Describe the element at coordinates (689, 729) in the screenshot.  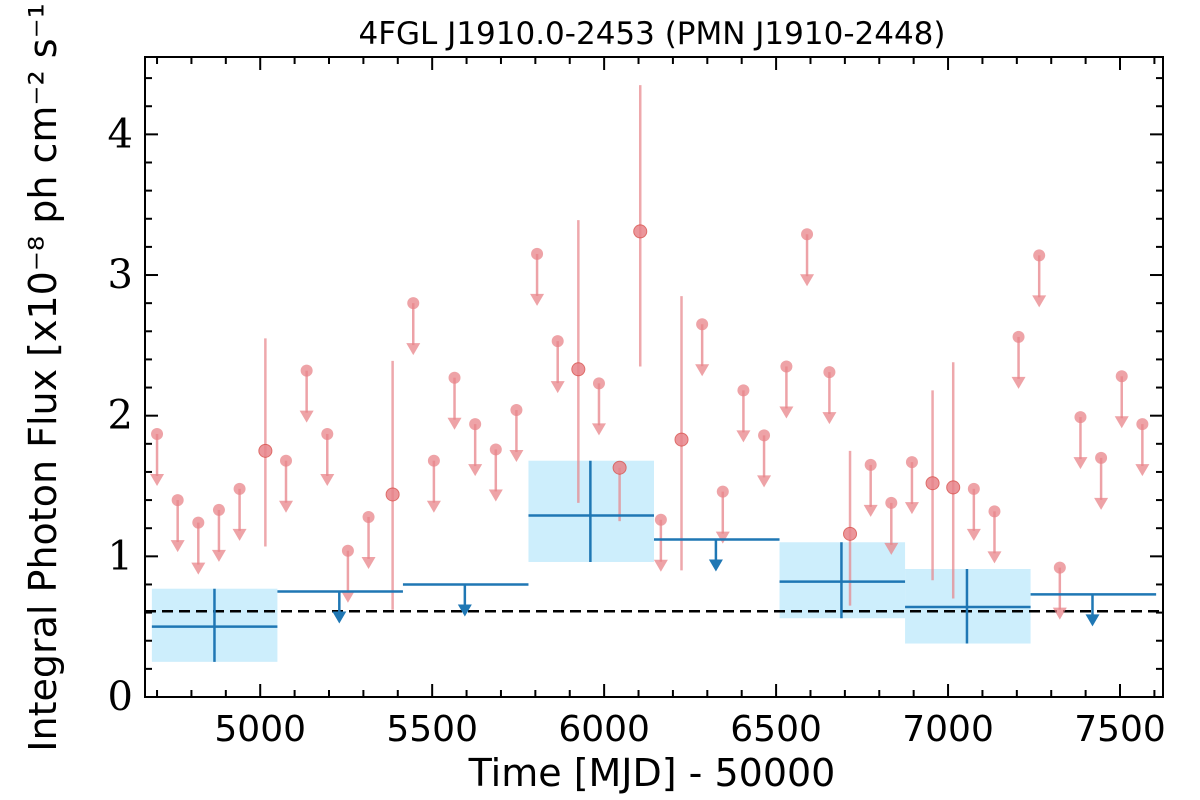
I see `x-tick-labels: 5000 5500 6000 6500 7000 7500` at that location.